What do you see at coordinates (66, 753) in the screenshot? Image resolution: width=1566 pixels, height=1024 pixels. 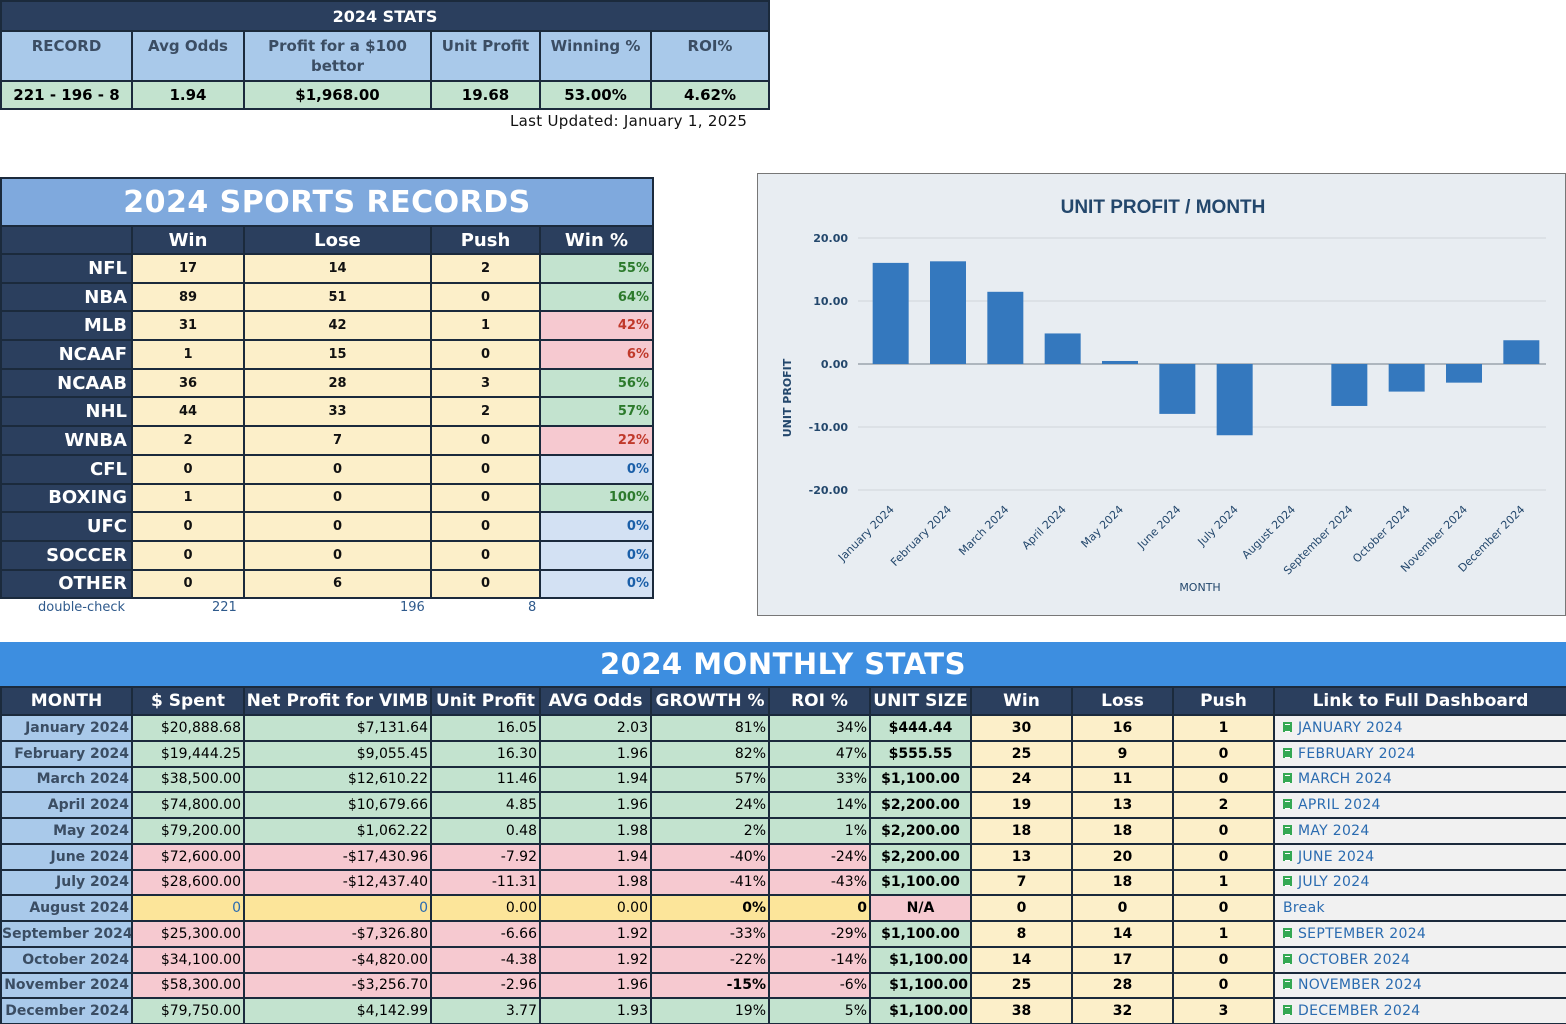 I see `monthly-month: February 2024` at bounding box center [66, 753].